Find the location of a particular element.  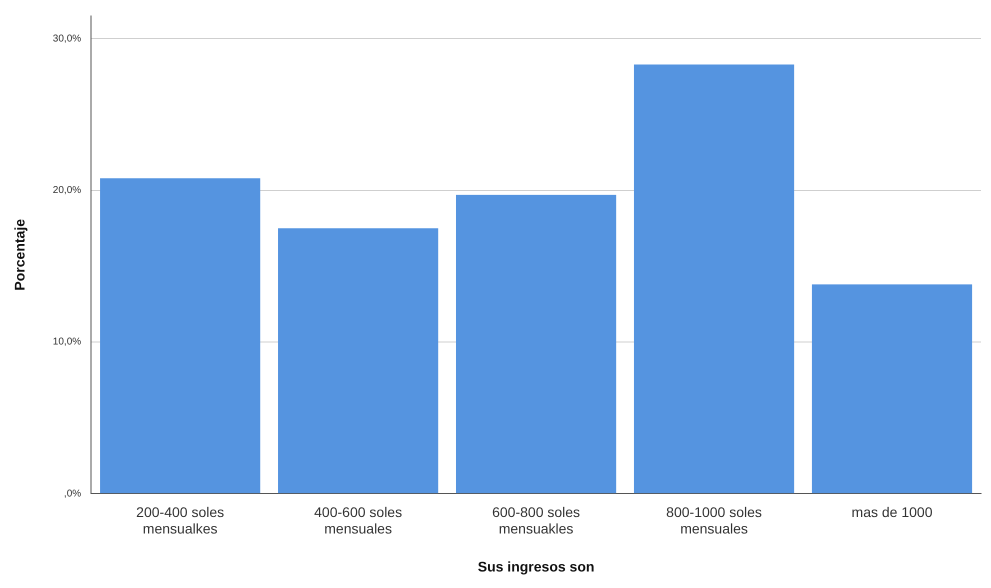

x-tick-label: 800-1000 soles mensuales is located at coordinates (714, 520).